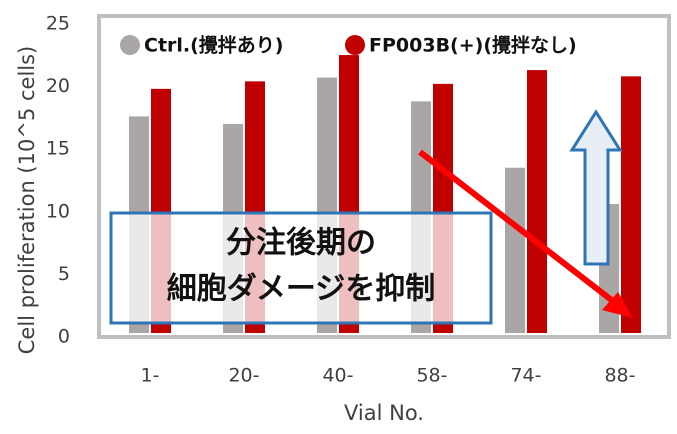 The image size is (677, 434). I want to click on x-tick-label: 88-, so click(619, 376).